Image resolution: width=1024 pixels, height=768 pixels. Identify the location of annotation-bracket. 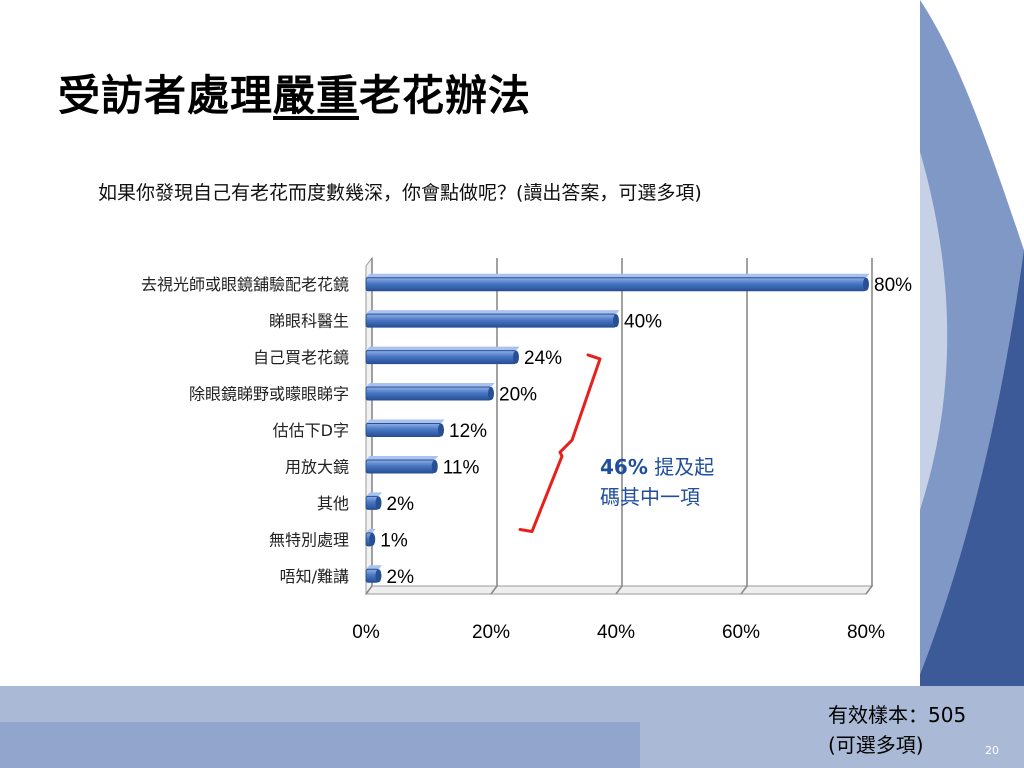
(560, 443).